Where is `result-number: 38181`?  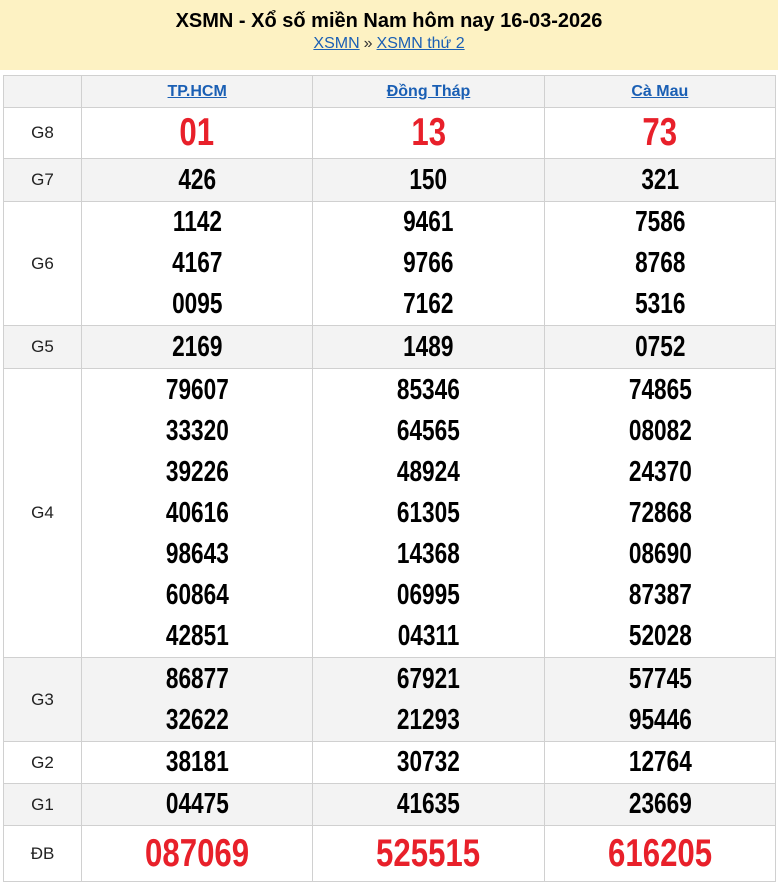 result-number: 38181 is located at coordinates (197, 762).